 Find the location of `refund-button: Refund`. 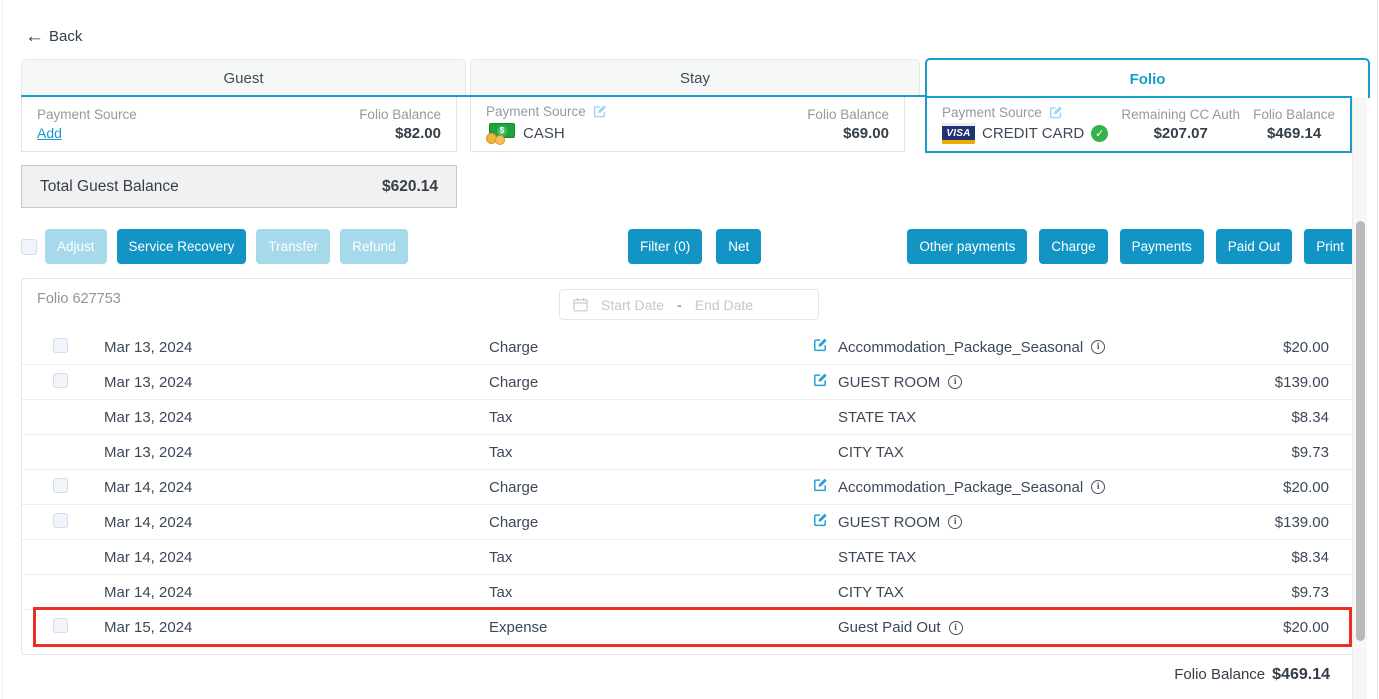

refund-button: Refund is located at coordinates (374, 246).